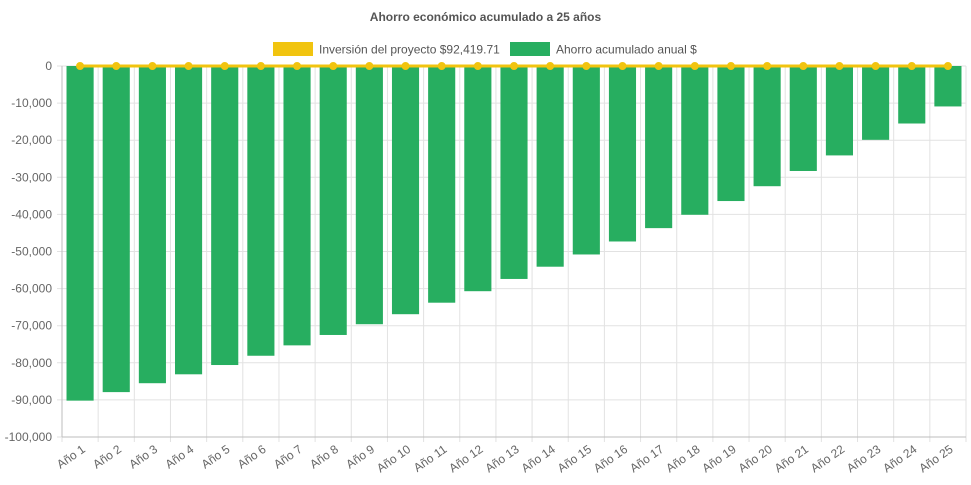 The width and height of the screenshot is (971, 485). Describe the element at coordinates (791, 458) in the screenshot. I see `x-tick-label: Año 21` at that location.